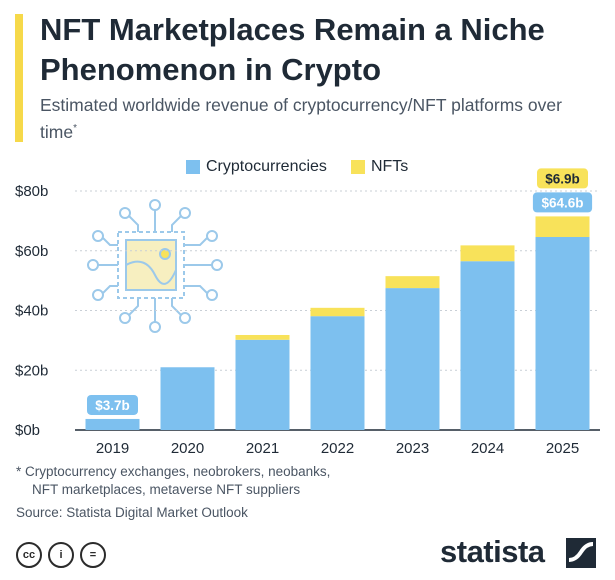 The image size is (615, 580). I want to click on y-tick-label: $20b, so click(31, 370).